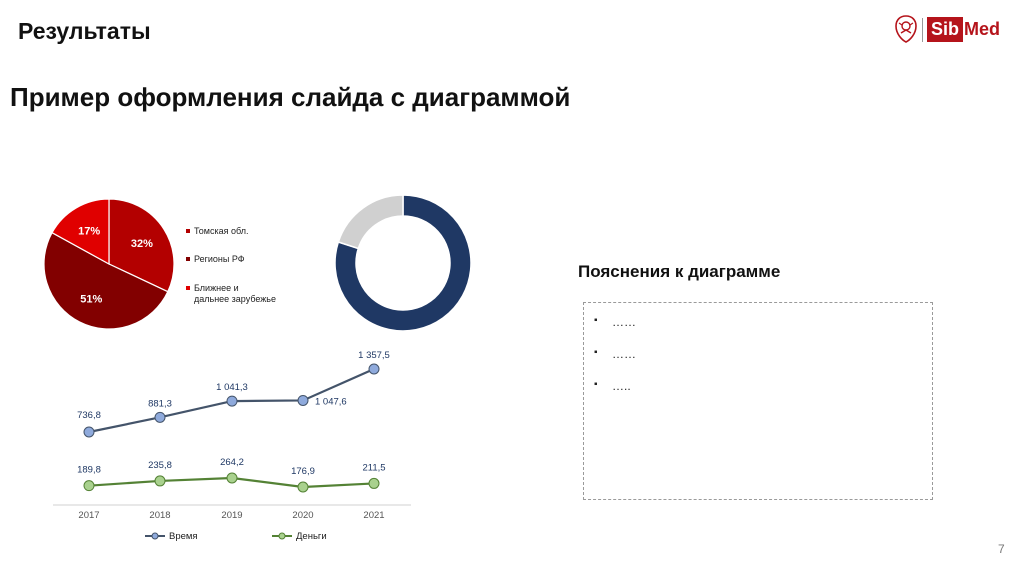 The image size is (1024, 574). Describe the element at coordinates (621, 386) in the screenshot. I see `notes-item-text: …..` at that location.